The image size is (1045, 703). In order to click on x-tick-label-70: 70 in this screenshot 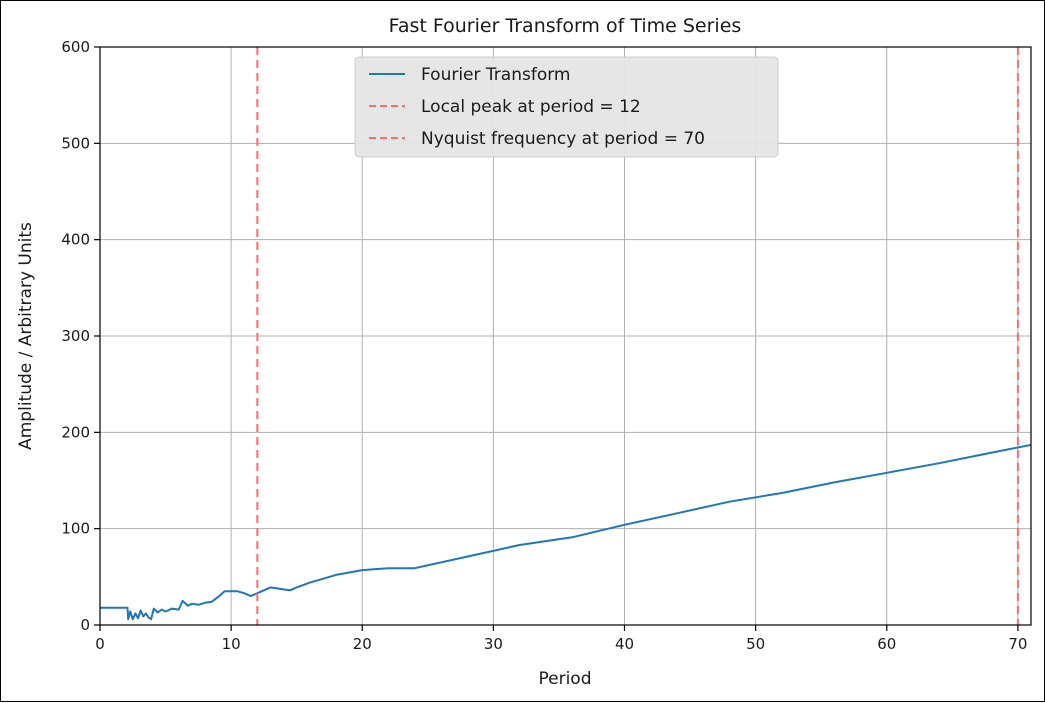, I will do `click(1017, 644)`.